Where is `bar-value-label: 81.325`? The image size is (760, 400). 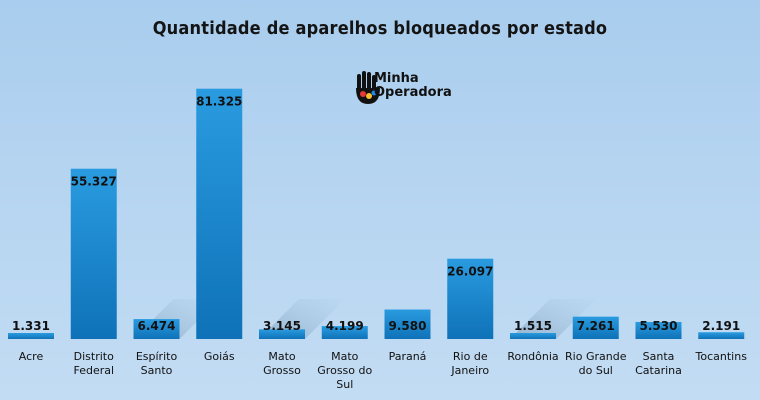
bar-value-label: 81.325 is located at coordinates (219, 102).